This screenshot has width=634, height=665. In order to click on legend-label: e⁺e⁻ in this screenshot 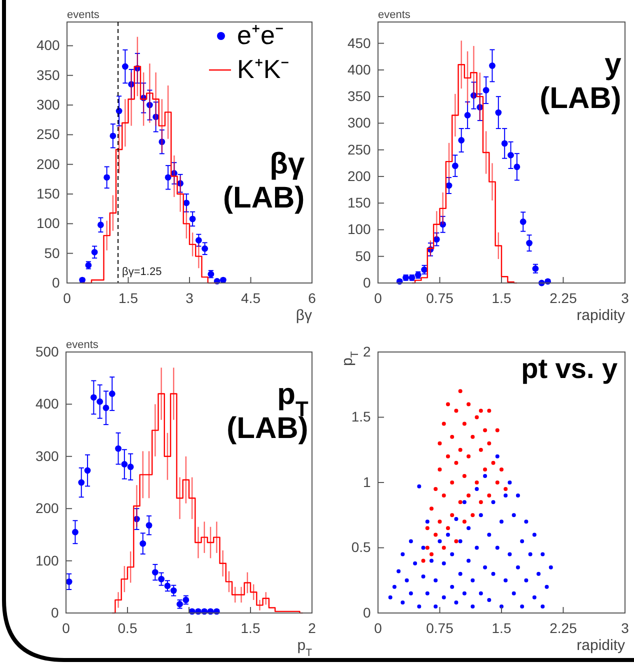, I will do `click(260, 35)`.